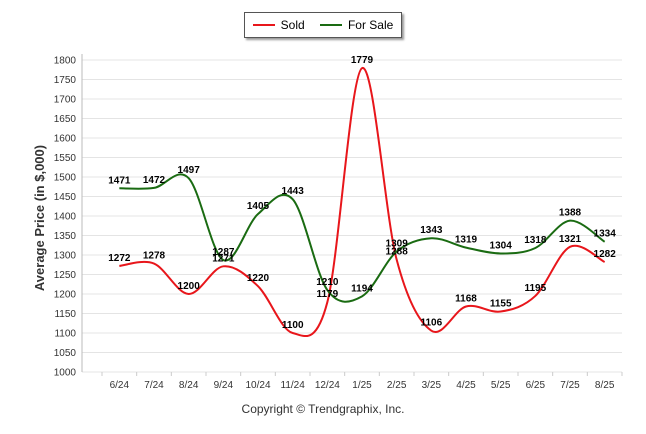 The width and height of the screenshot is (646, 434). Describe the element at coordinates (327, 294) in the screenshot. I see `data-label-sold: 1179` at that location.